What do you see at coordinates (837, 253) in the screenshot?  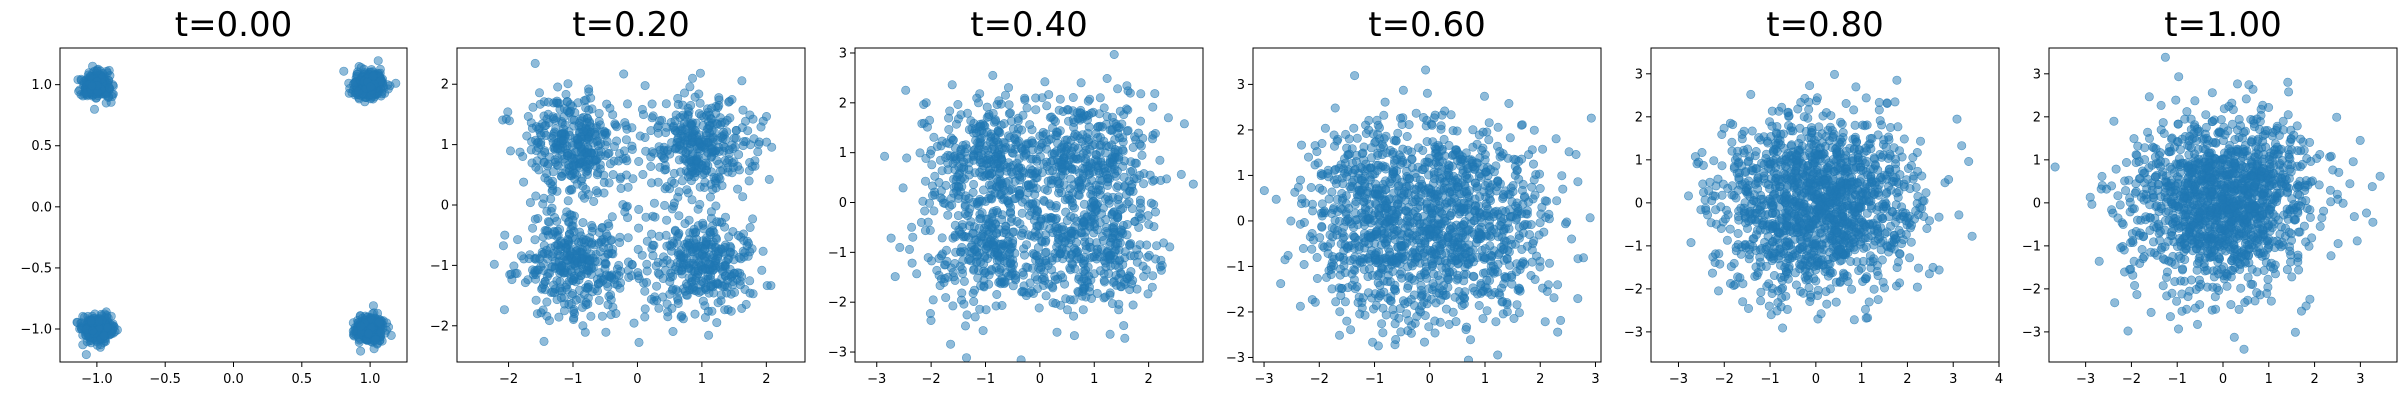 I see `y-tick-label: −1` at bounding box center [837, 253].